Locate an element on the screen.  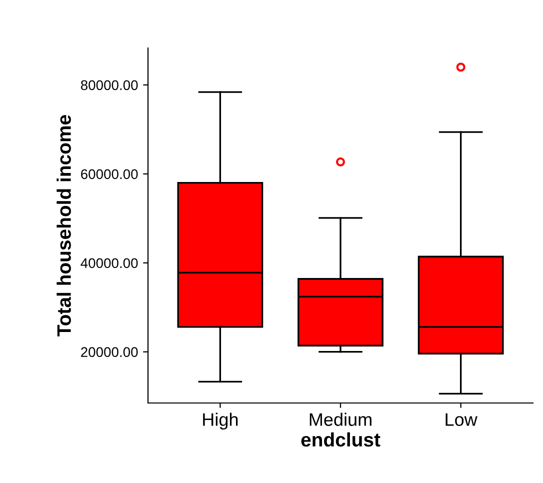
x-tick-label: Low is located at coordinates (462, 419).